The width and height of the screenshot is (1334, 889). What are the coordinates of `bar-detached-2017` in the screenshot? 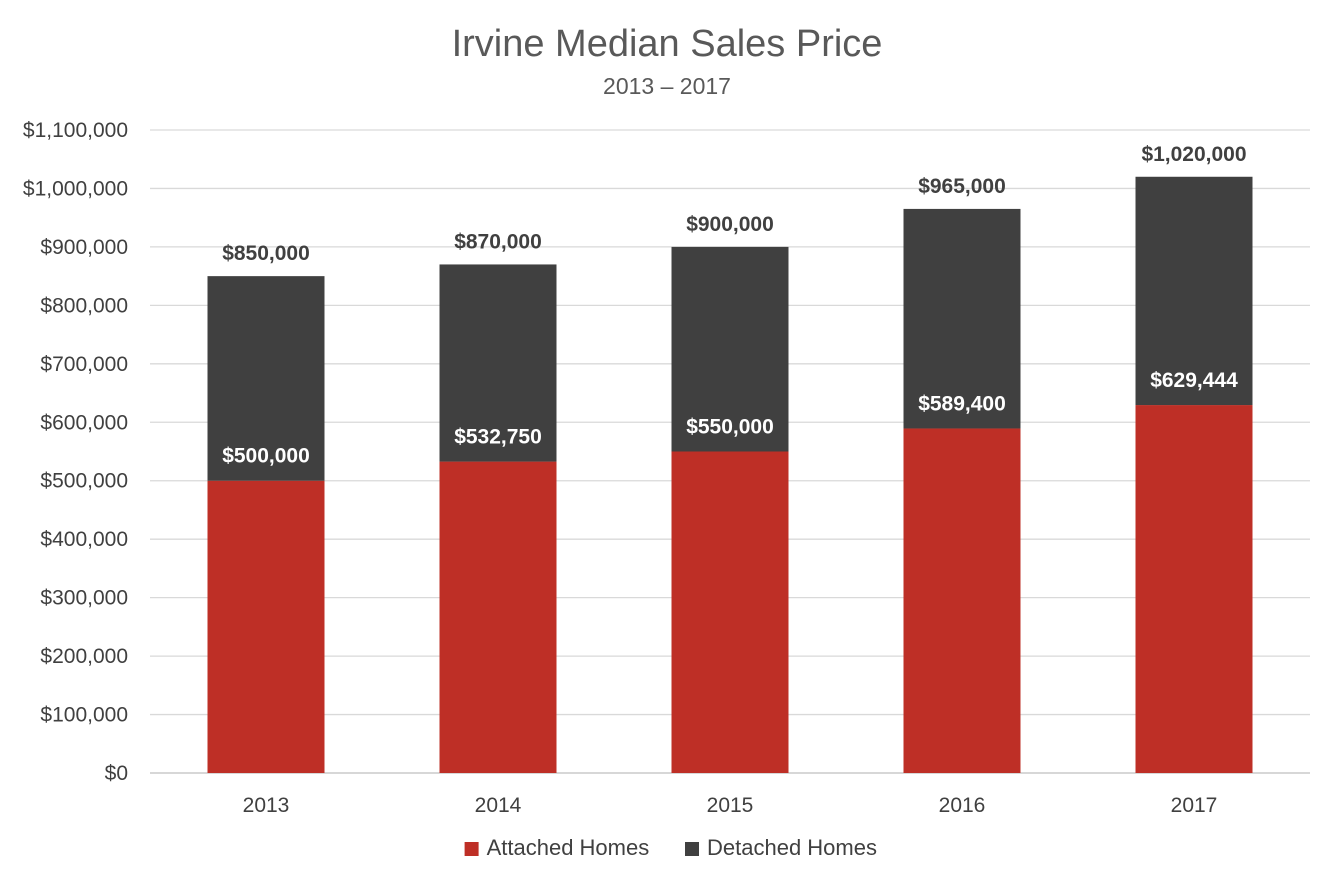 It's located at (1194, 291).